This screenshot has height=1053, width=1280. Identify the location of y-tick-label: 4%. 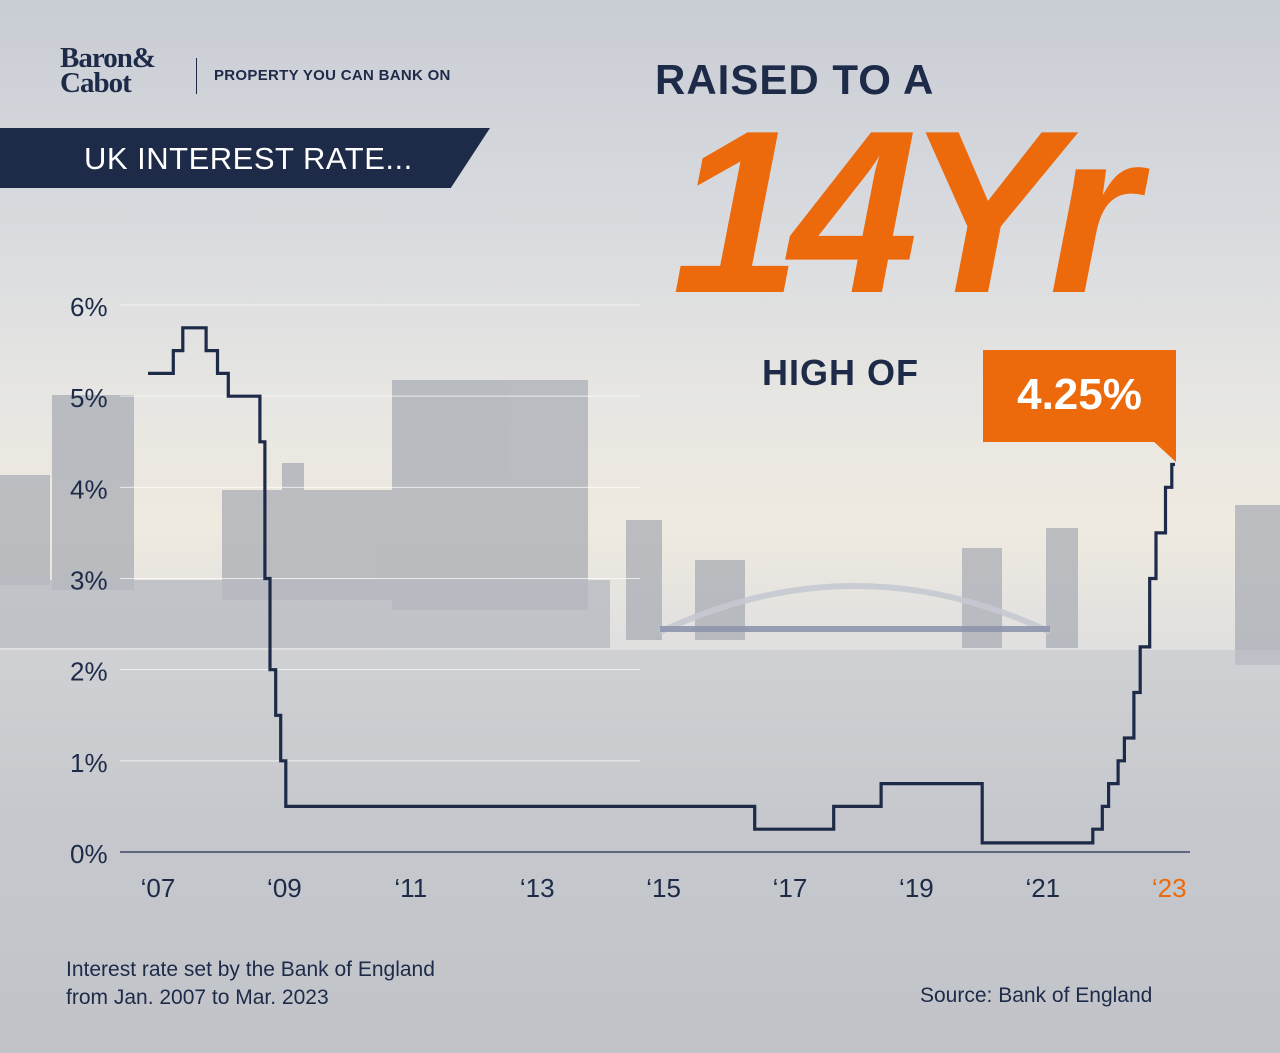
(89, 489).